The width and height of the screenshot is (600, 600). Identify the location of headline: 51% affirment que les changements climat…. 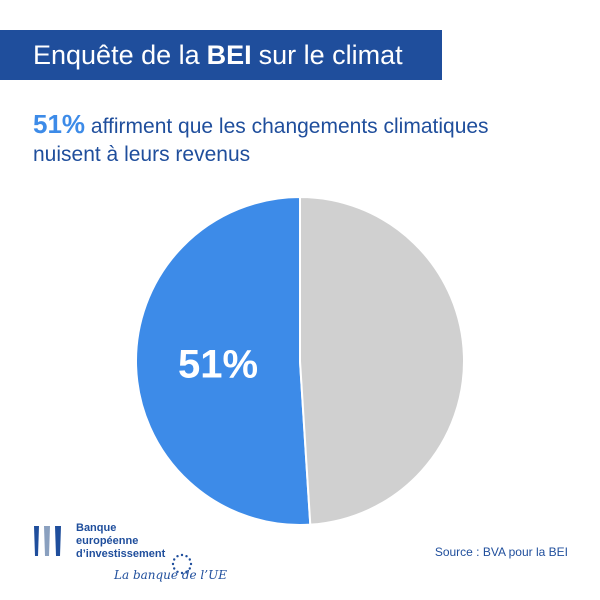
(293, 139).